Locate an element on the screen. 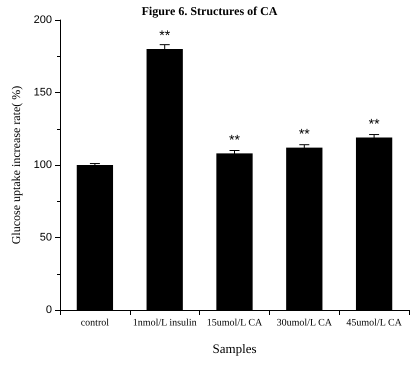 The image size is (419, 368). y-axis-title: Glucose uptake increase rate( %) is located at coordinates (16, 165).